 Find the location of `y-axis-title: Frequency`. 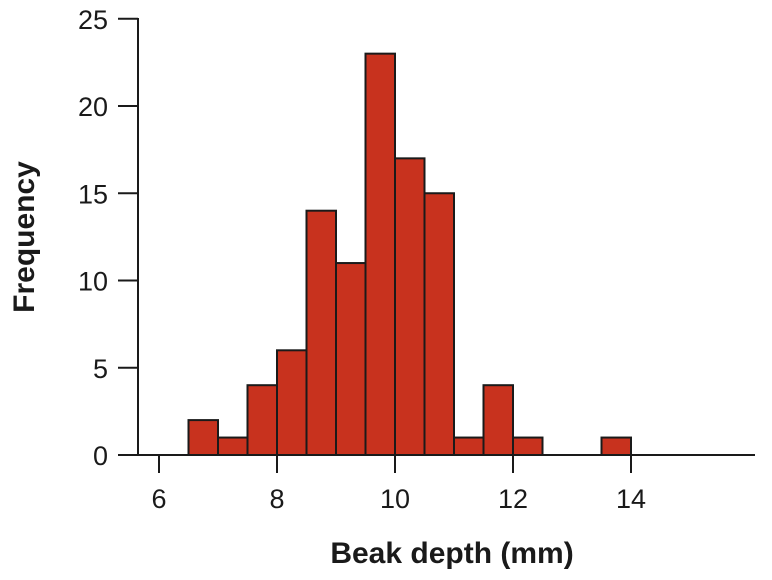

y-axis-title: Frequency is located at coordinates (24, 237).